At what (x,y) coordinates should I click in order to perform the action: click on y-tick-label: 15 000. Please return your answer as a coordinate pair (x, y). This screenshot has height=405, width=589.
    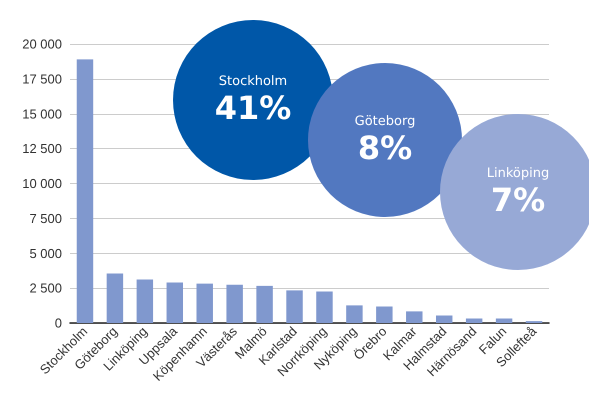
    Looking at the image, I should click on (42, 114).